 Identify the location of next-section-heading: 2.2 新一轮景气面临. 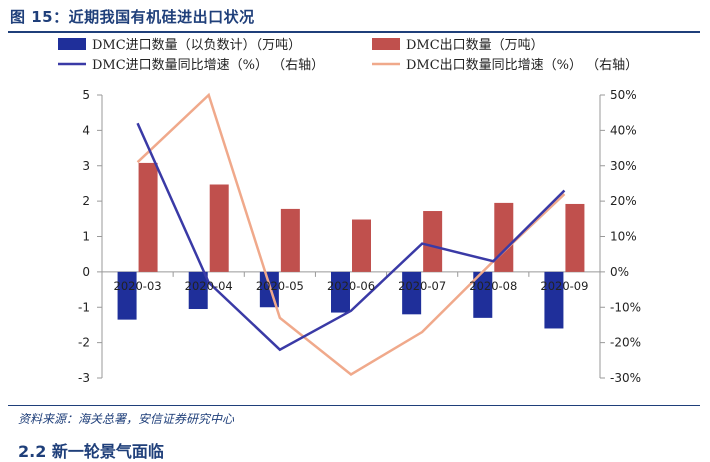
(91, 451).